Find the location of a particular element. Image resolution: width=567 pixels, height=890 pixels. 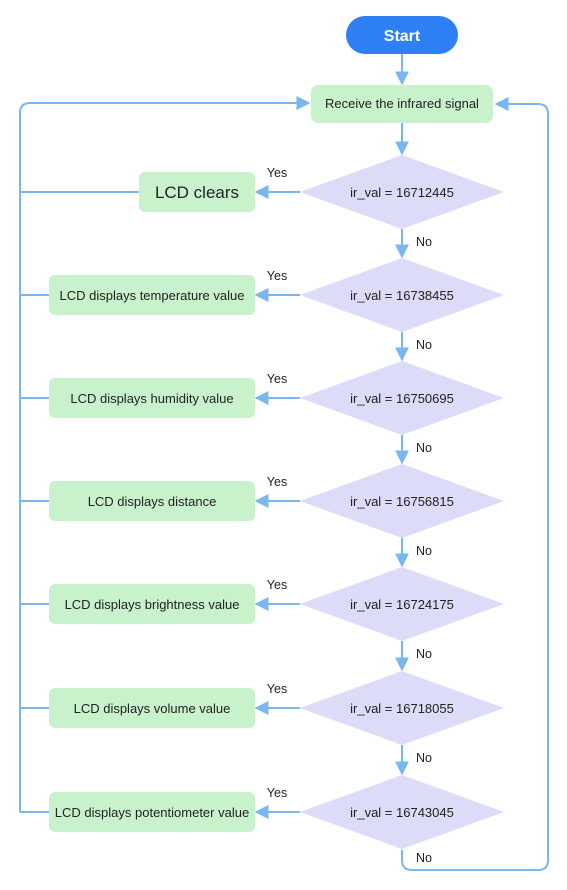

action-label: LCD displays distance is located at coordinates (152, 501).